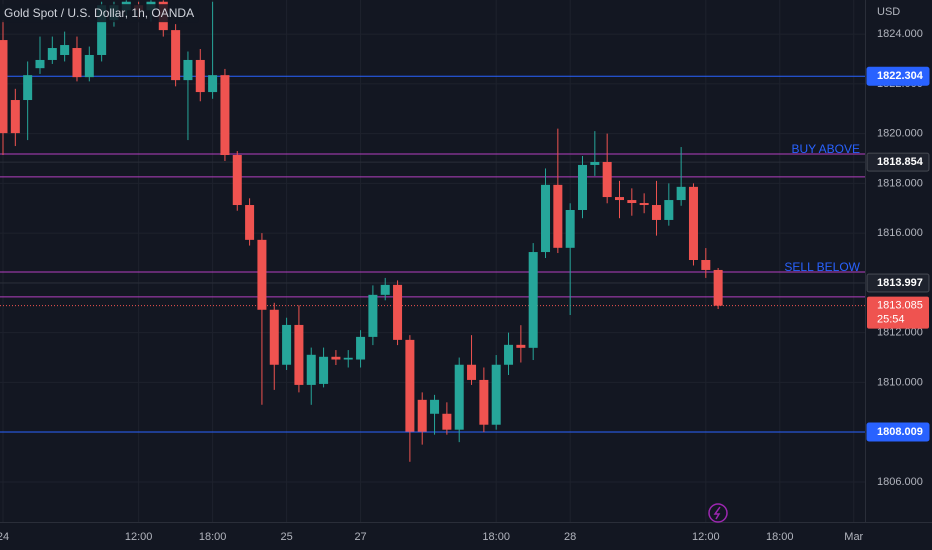 Image resolution: width=932 pixels, height=550 pixels. I want to click on icon-bolt, so click(717, 513).